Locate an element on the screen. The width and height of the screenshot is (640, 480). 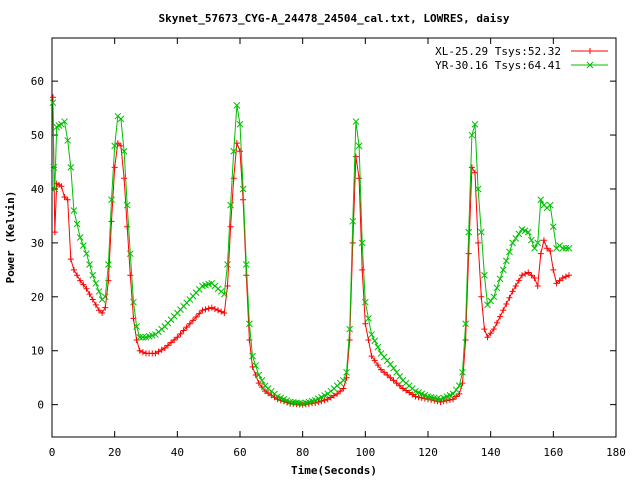
x-tick-label: 100 is located at coordinates (365, 452).